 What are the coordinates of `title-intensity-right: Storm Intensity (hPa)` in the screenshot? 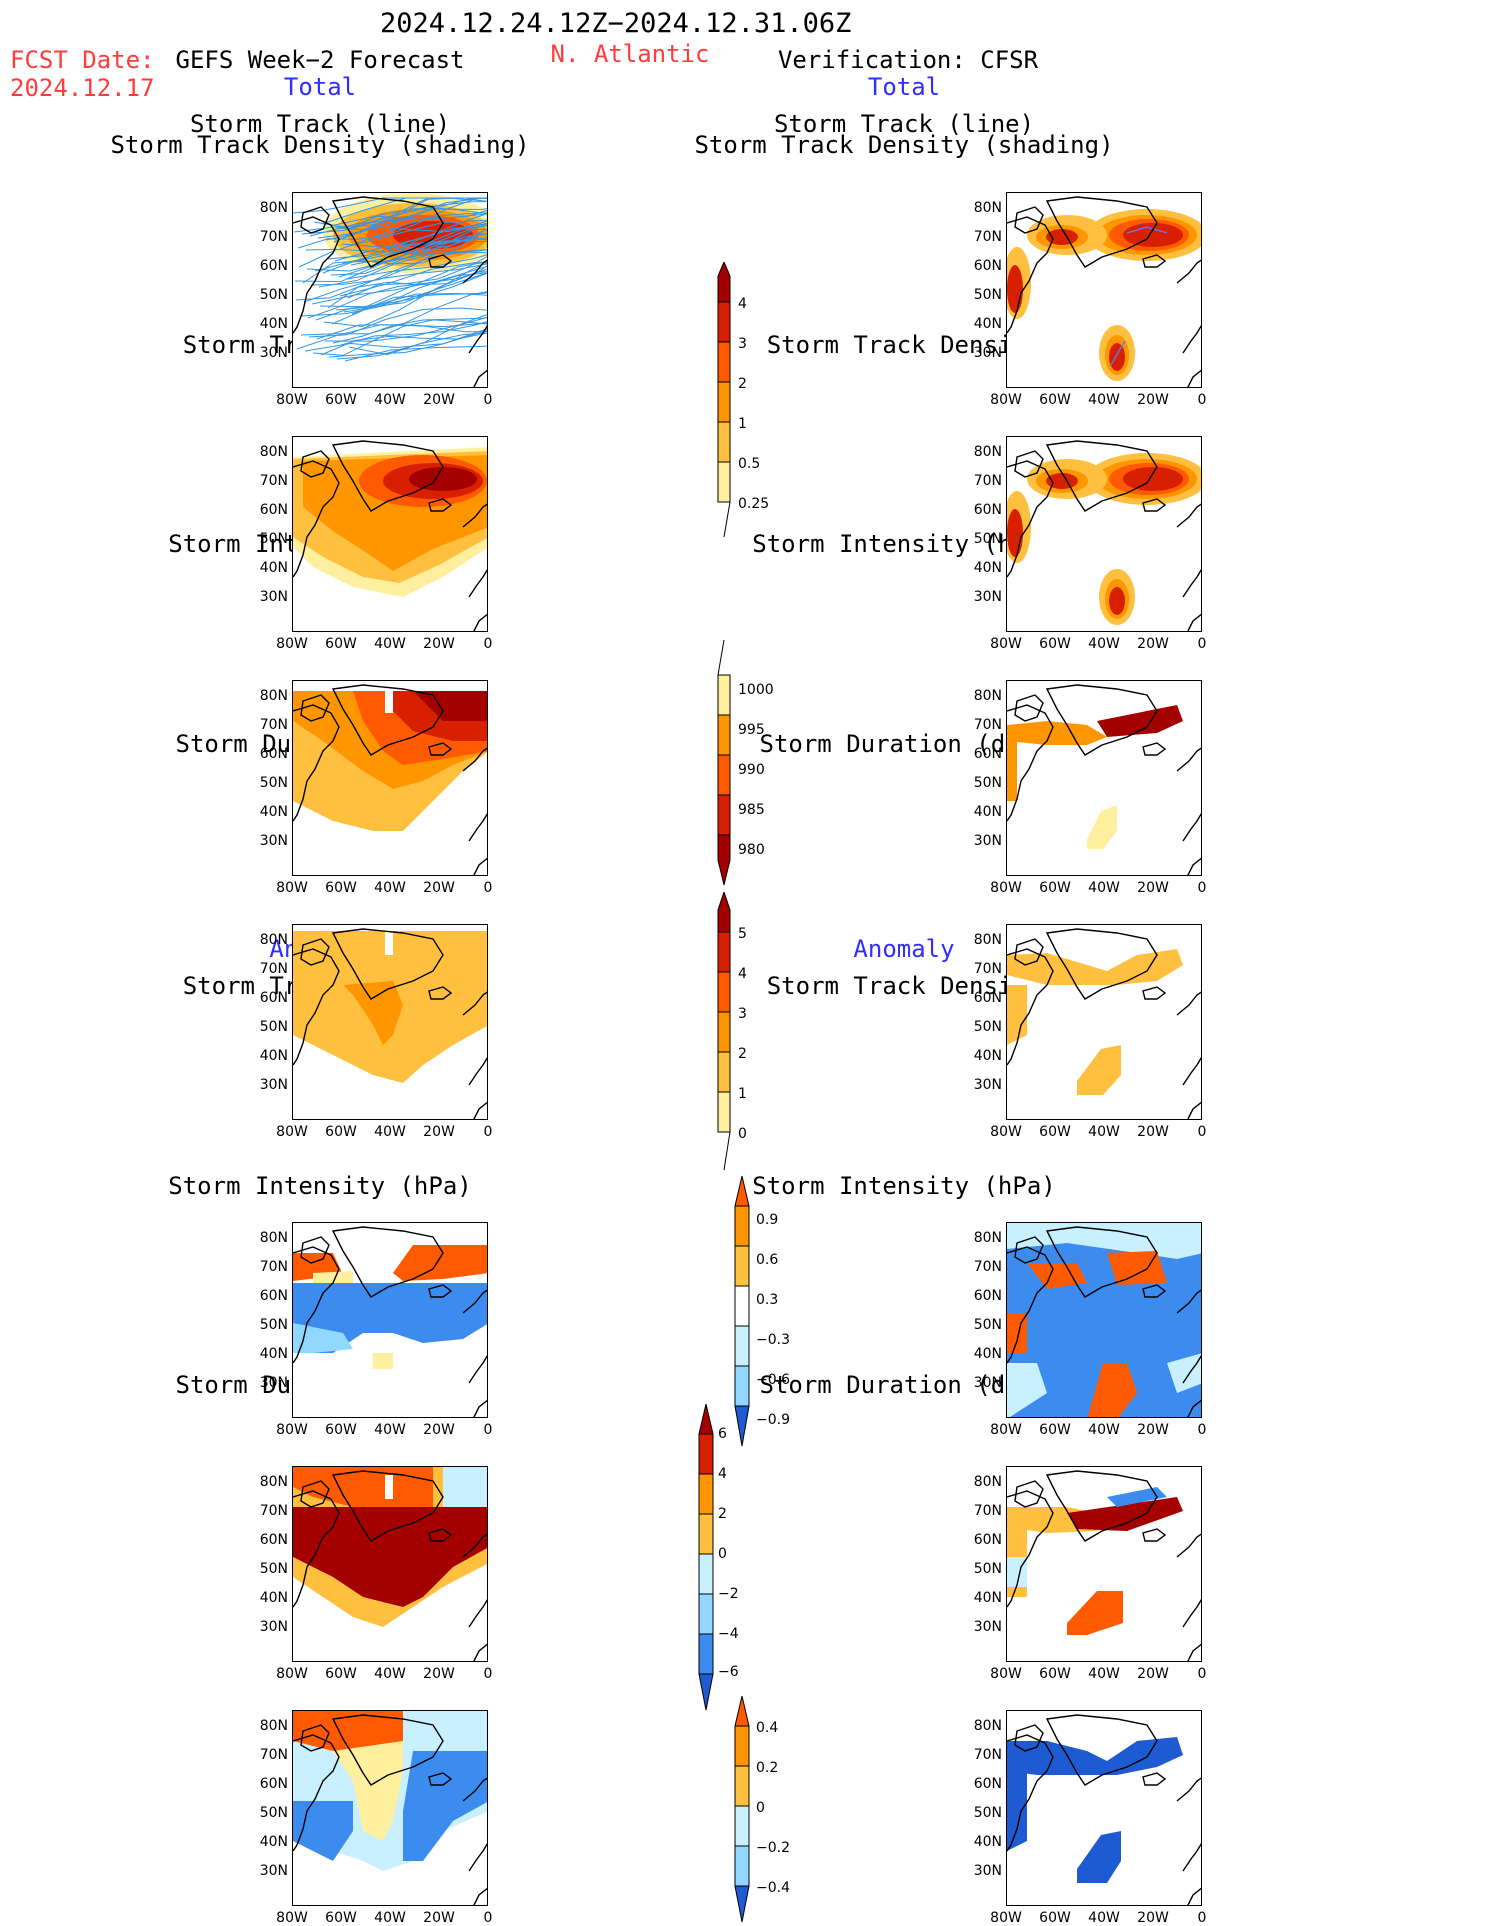 It's located at (904, 544).